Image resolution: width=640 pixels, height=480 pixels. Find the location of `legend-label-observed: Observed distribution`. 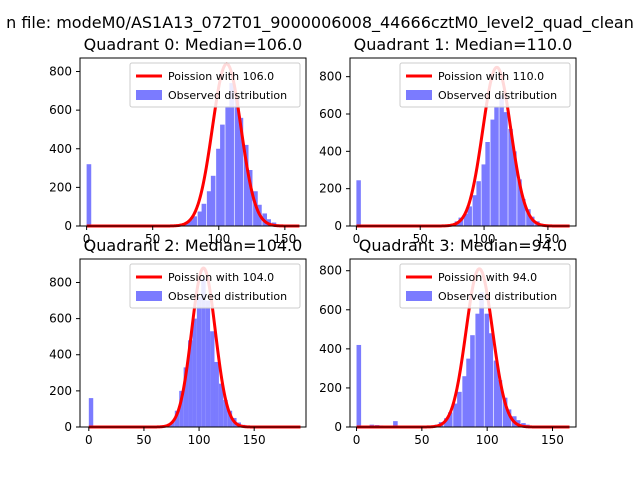

legend-label-observed: Observed distribution is located at coordinates (497, 95).